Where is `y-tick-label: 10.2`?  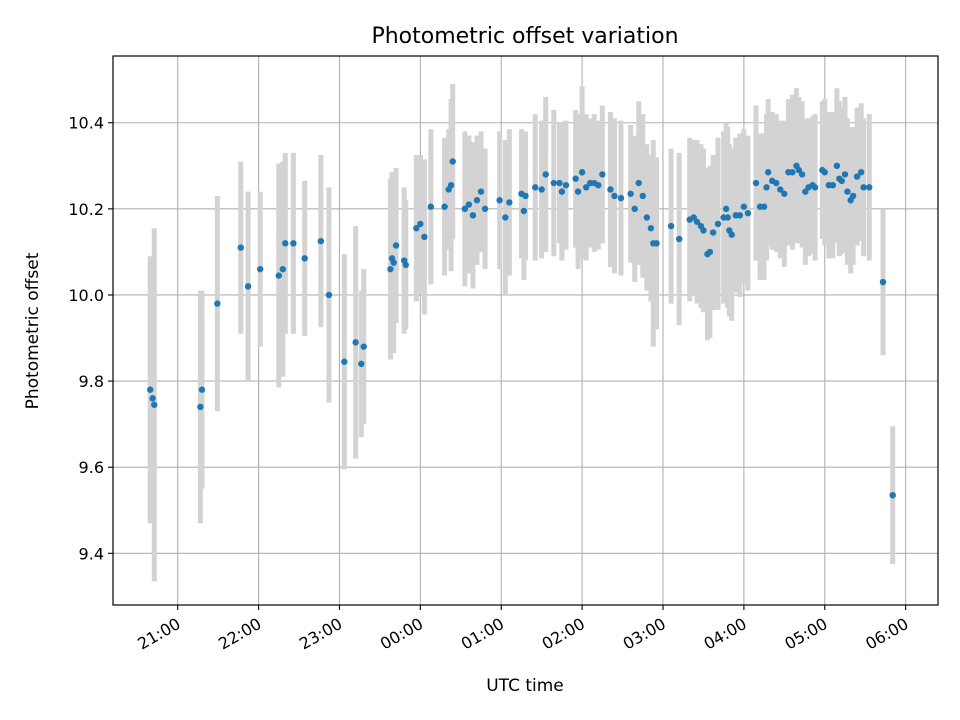 y-tick-label: 10.2 is located at coordinates (86, 209).